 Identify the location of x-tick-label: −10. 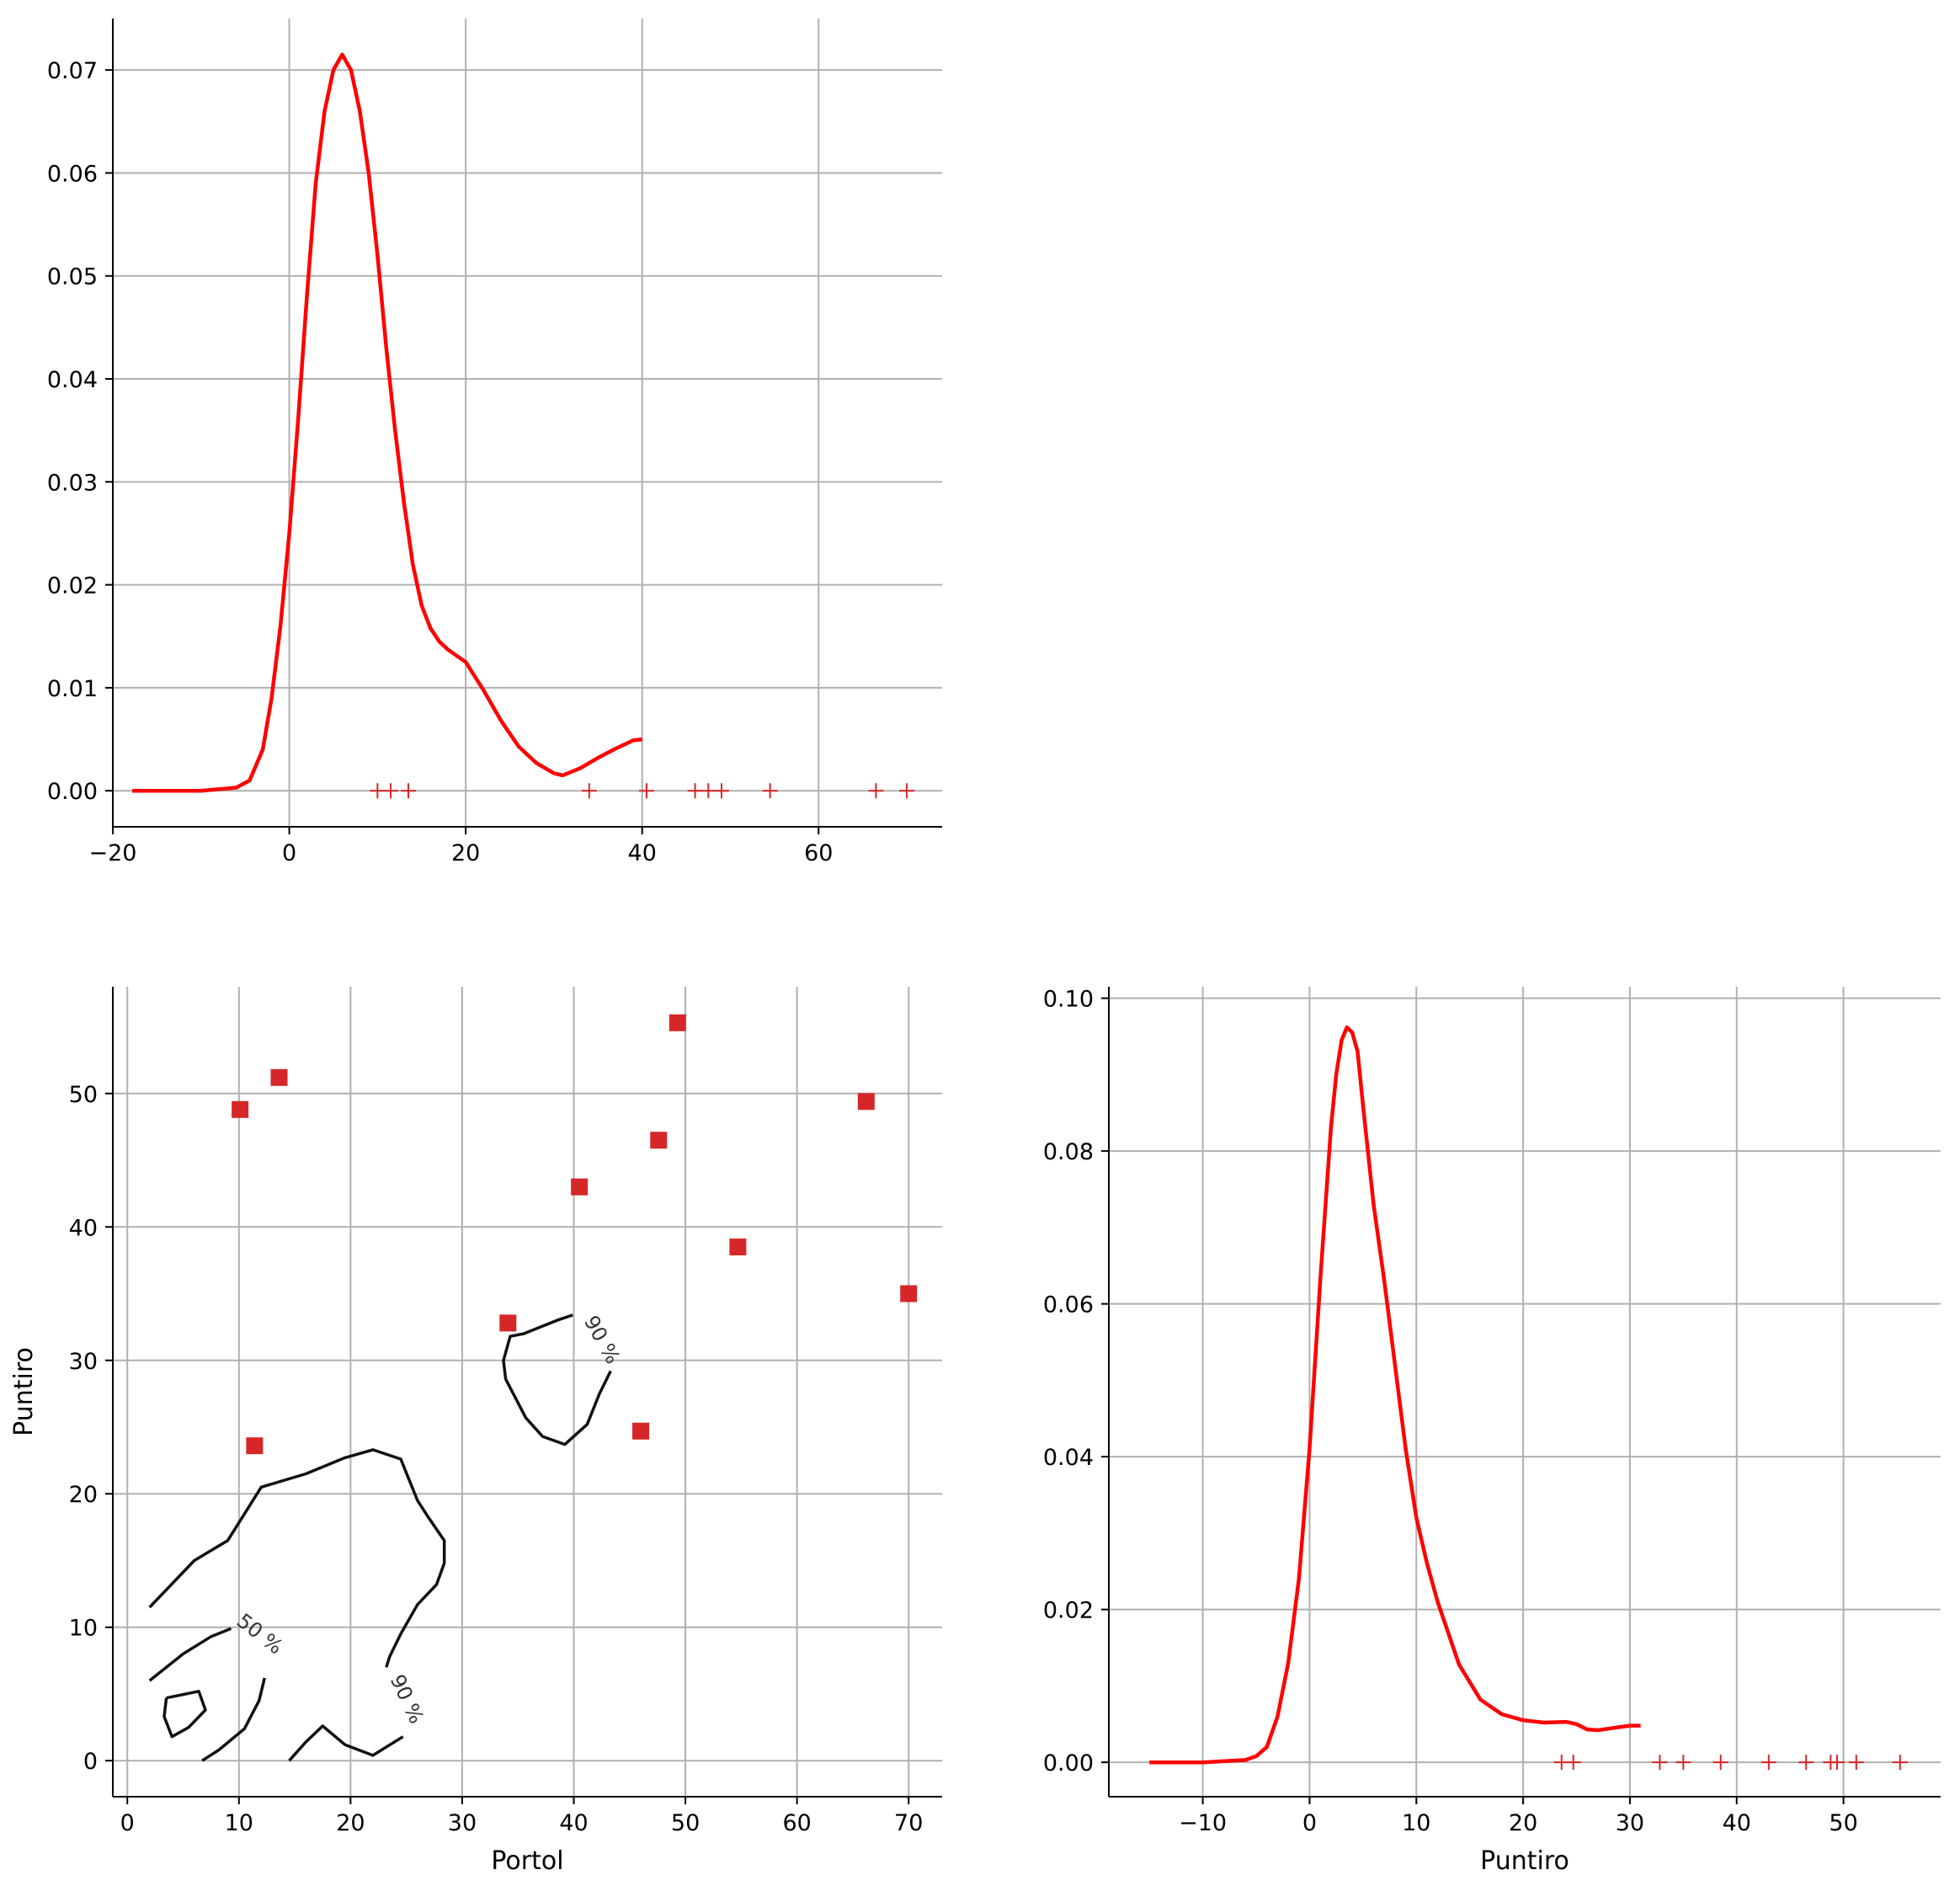
(1203, 1823).